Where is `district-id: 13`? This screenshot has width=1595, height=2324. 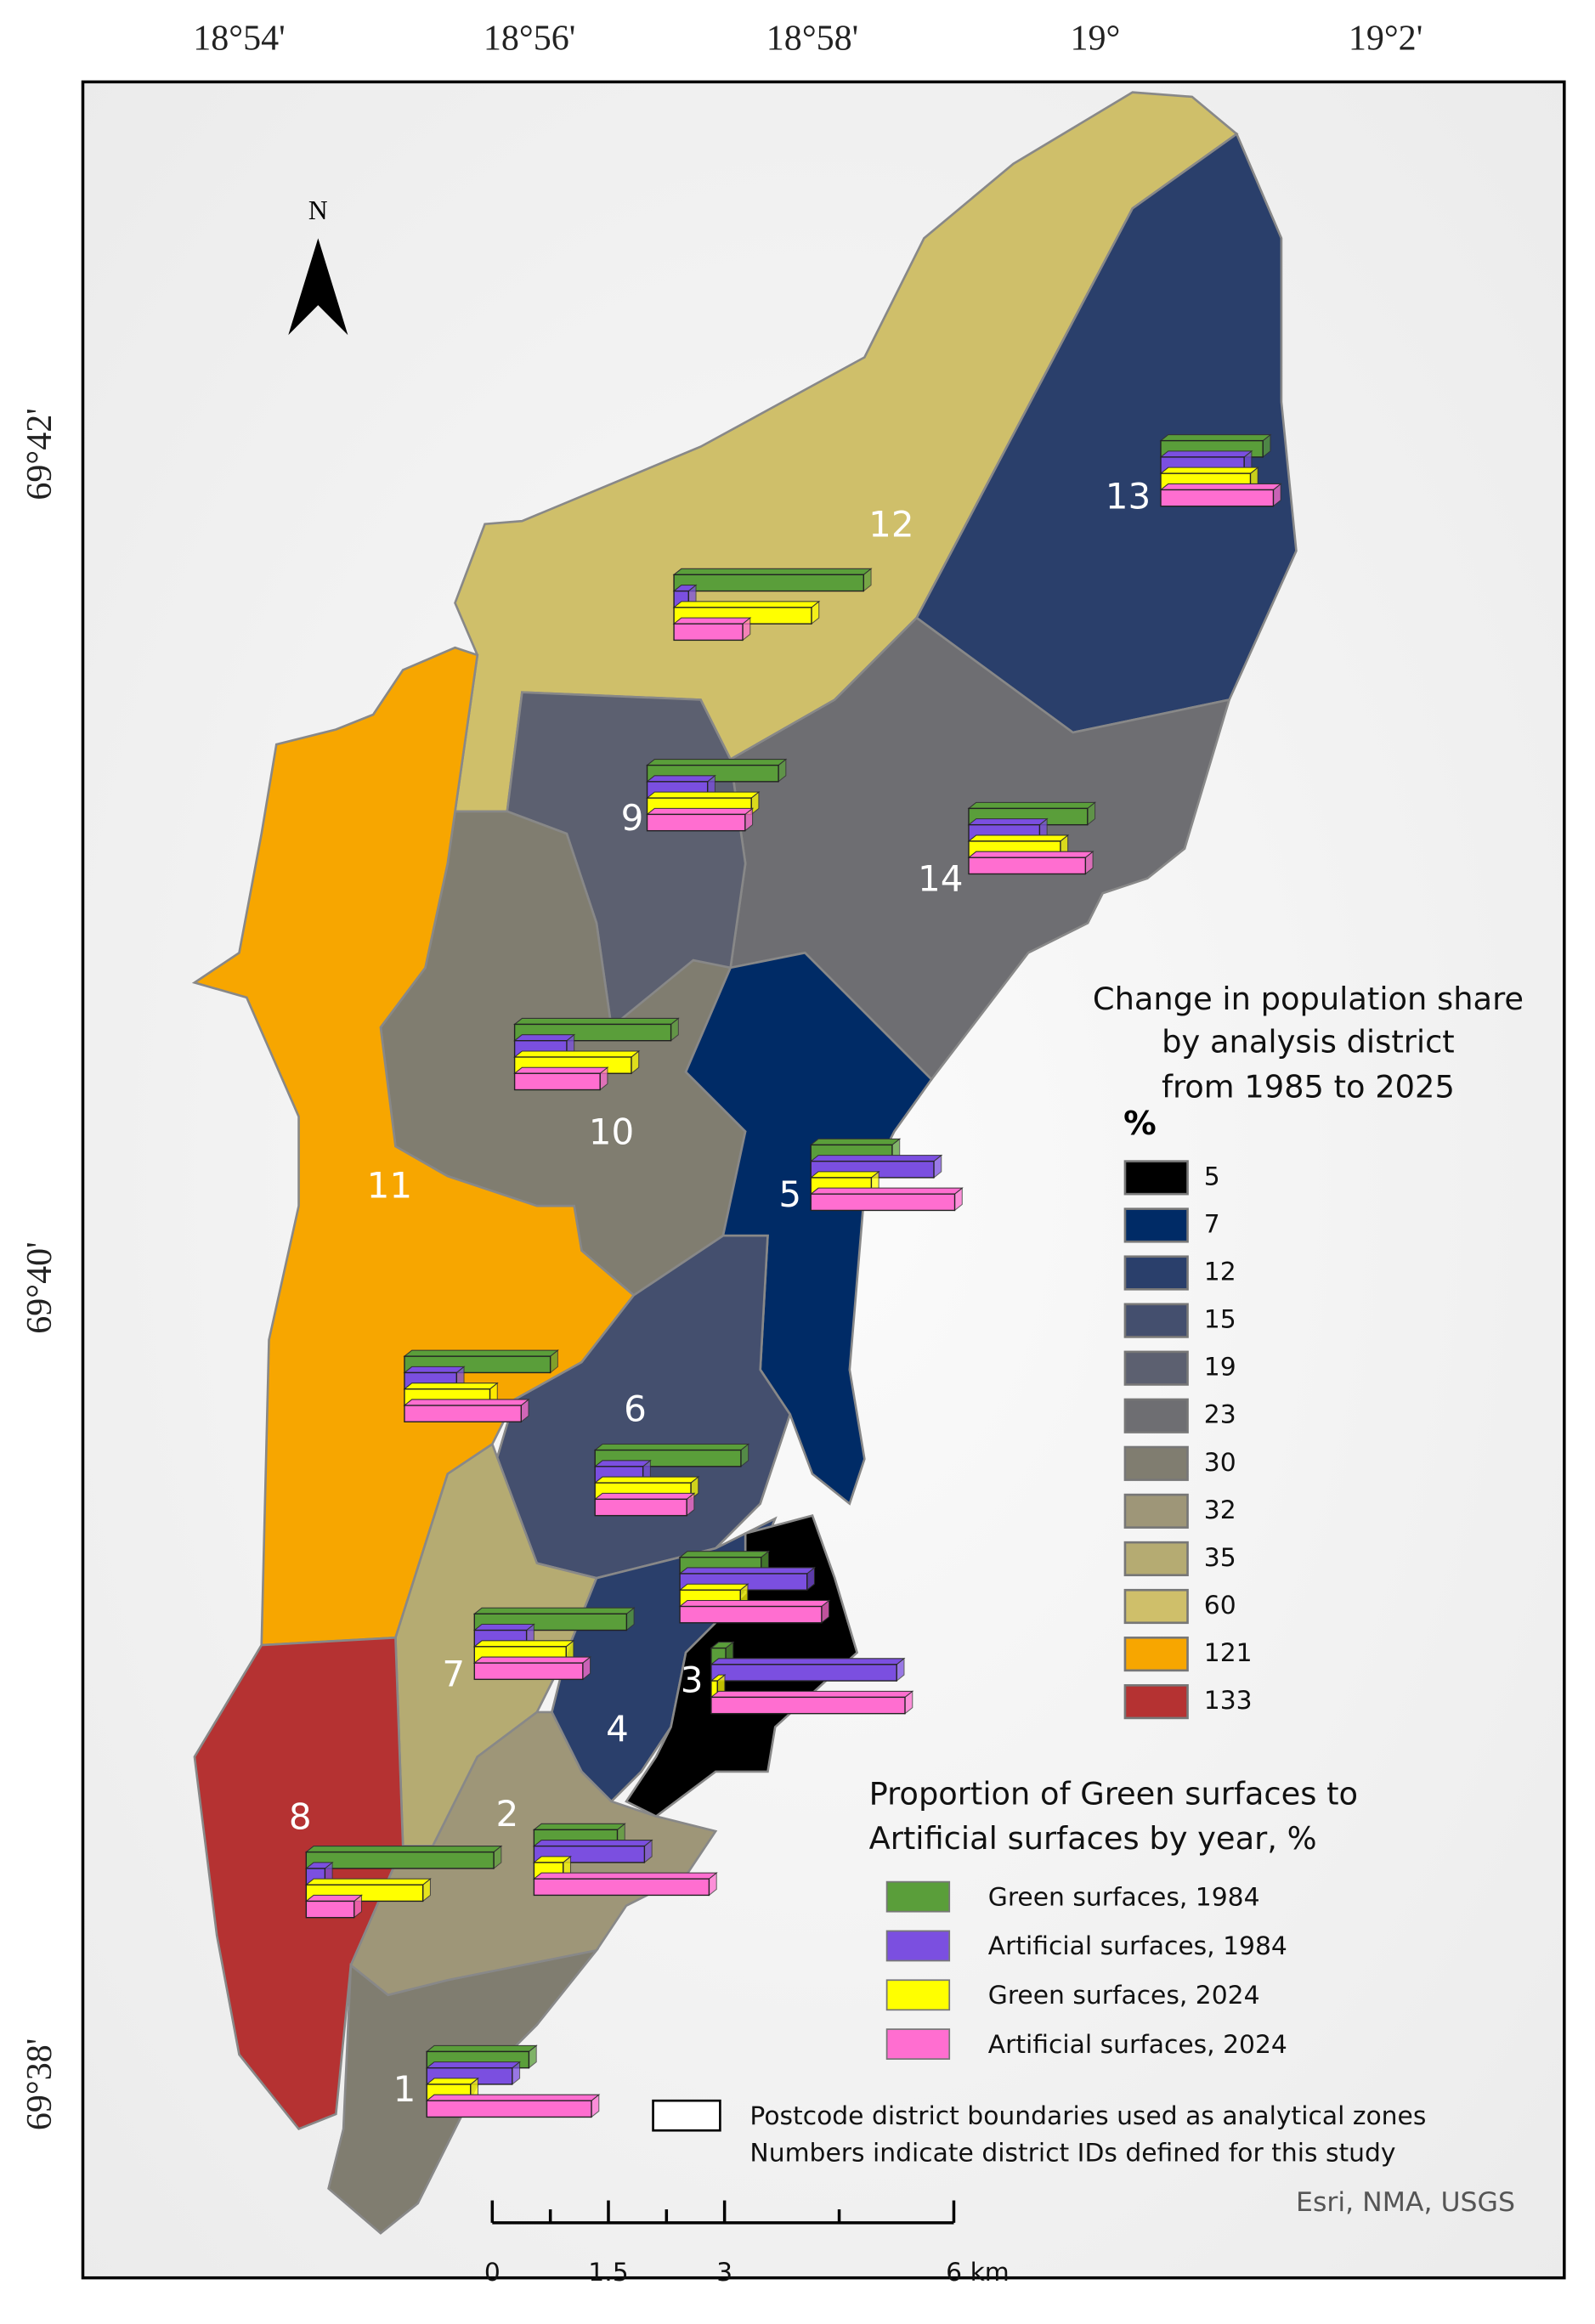 district-id: 13 is located at coordinates (1128, 496).